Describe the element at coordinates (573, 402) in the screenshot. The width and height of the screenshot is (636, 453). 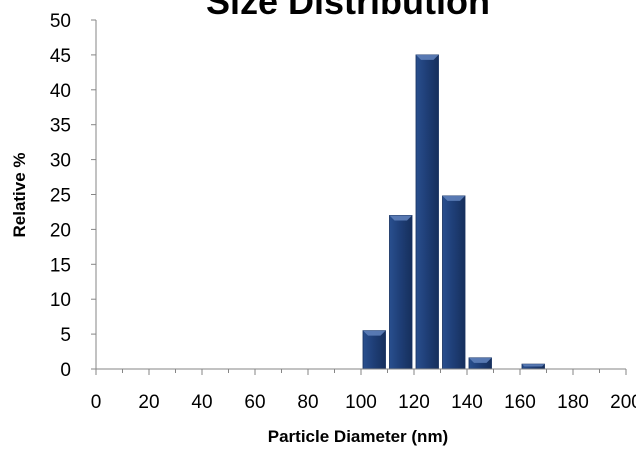
I see `x-tick-label: 180` at that location.